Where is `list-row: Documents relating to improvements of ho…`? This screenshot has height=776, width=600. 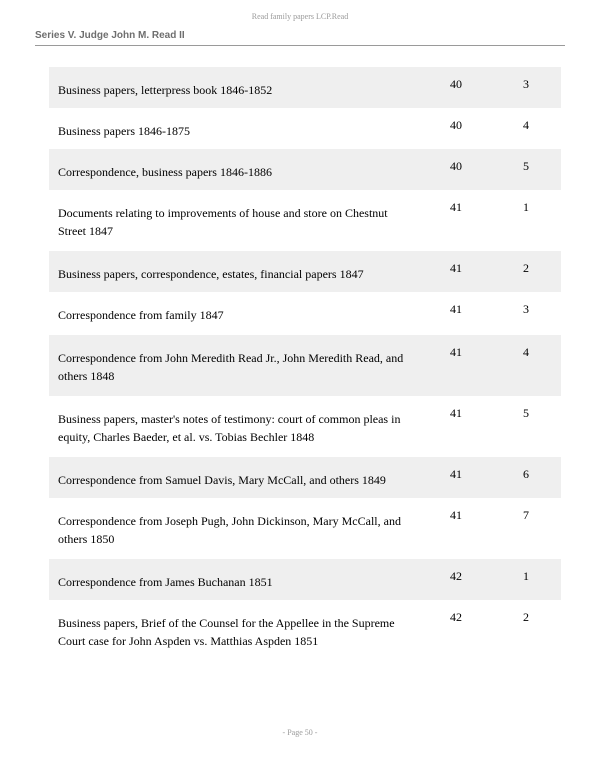 list-row: Documents relating to improvements of ho… is located at coordinates (305, 220).